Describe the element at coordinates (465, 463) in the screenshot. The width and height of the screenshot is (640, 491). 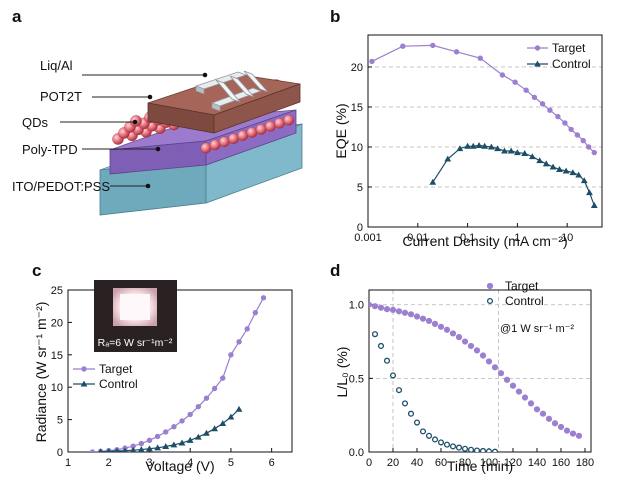
I see `tick-label-x: 80` at that location.